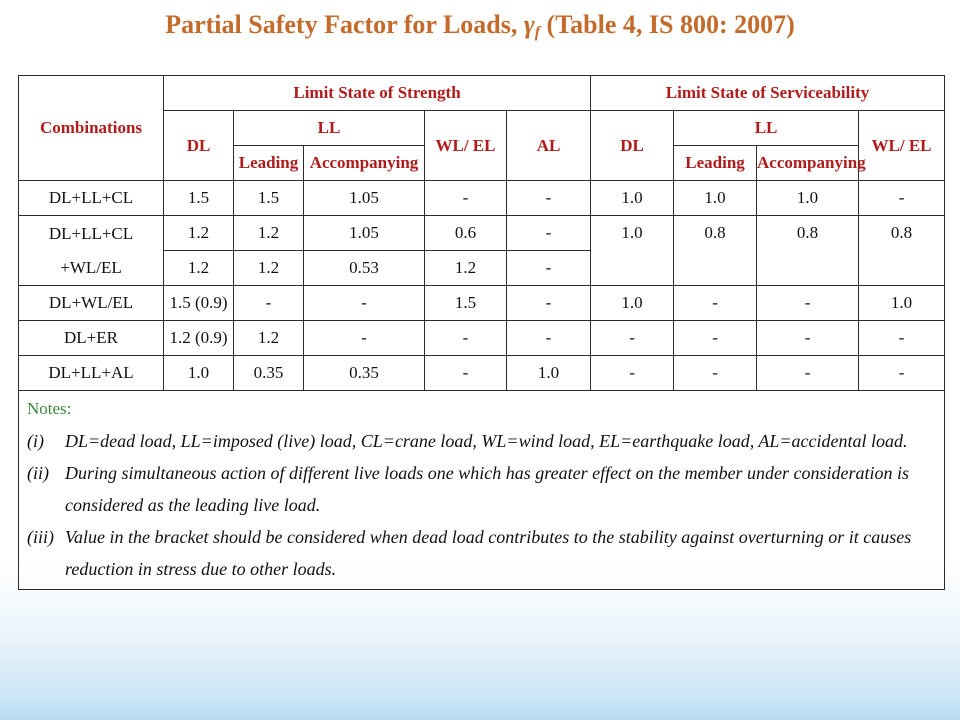  I want to click on header-row-2: DL LL WL/ EL AL DL LL WL/ EL, so click(482, 145).